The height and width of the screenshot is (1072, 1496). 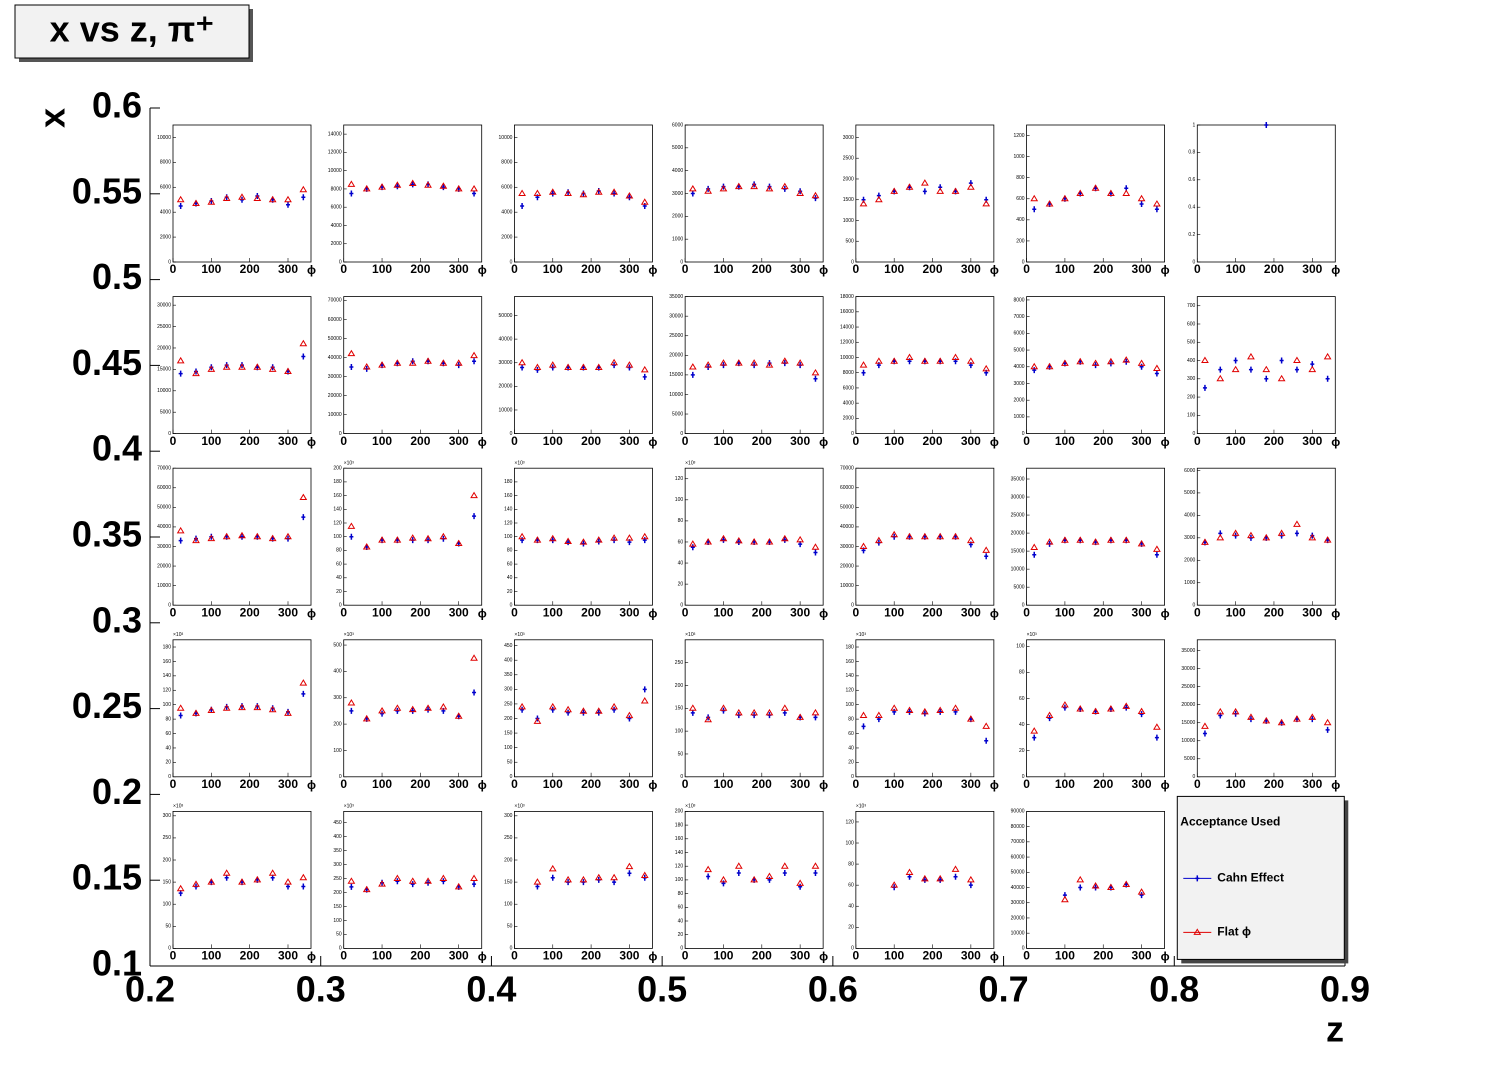 What do you see at coordinates (1174, 989) in the screenshot?
I see `x-tick-label: 0.8` at bounding box center [1174, 989].